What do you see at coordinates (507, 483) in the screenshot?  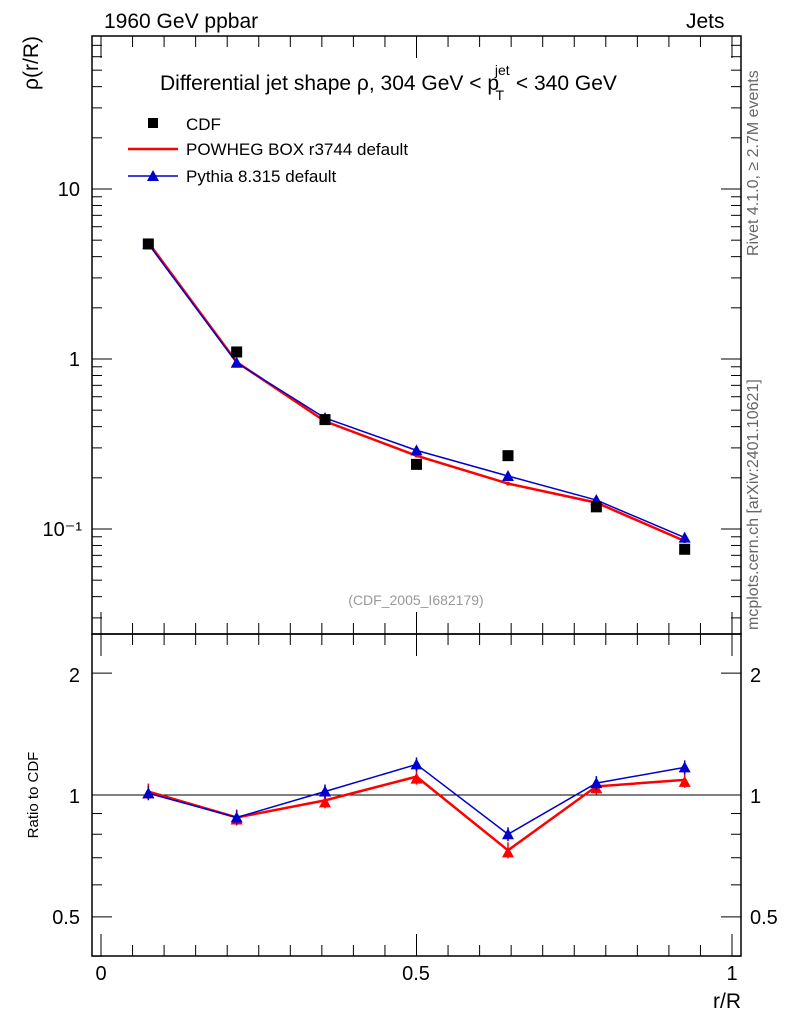 I see `powheg-main-point` at bounding box center [507, 483].